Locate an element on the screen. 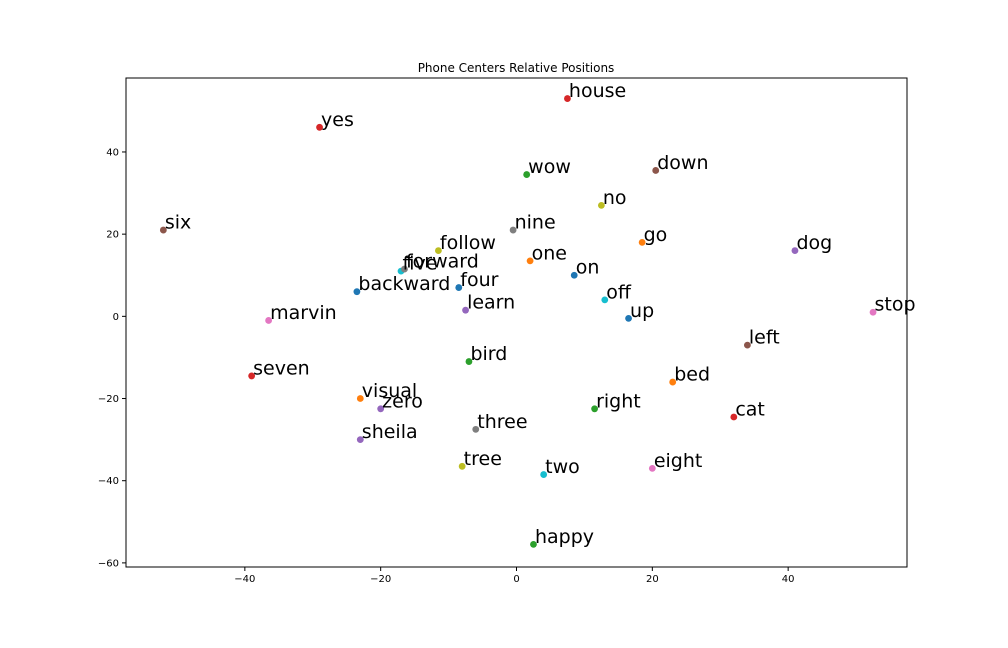 The width and height of the screenshot is (1008, 648). point-label: visual is located at coordinates (389, 391).